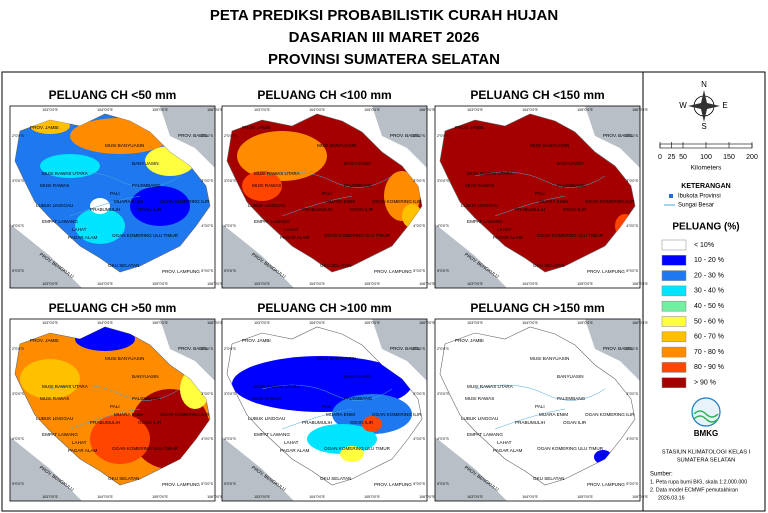  What do you see at coordinates (357, 235) in the screenshot?
I see `region-label: OGAN KOMERING ULU TIMUR` at bounding box center [357, 235].